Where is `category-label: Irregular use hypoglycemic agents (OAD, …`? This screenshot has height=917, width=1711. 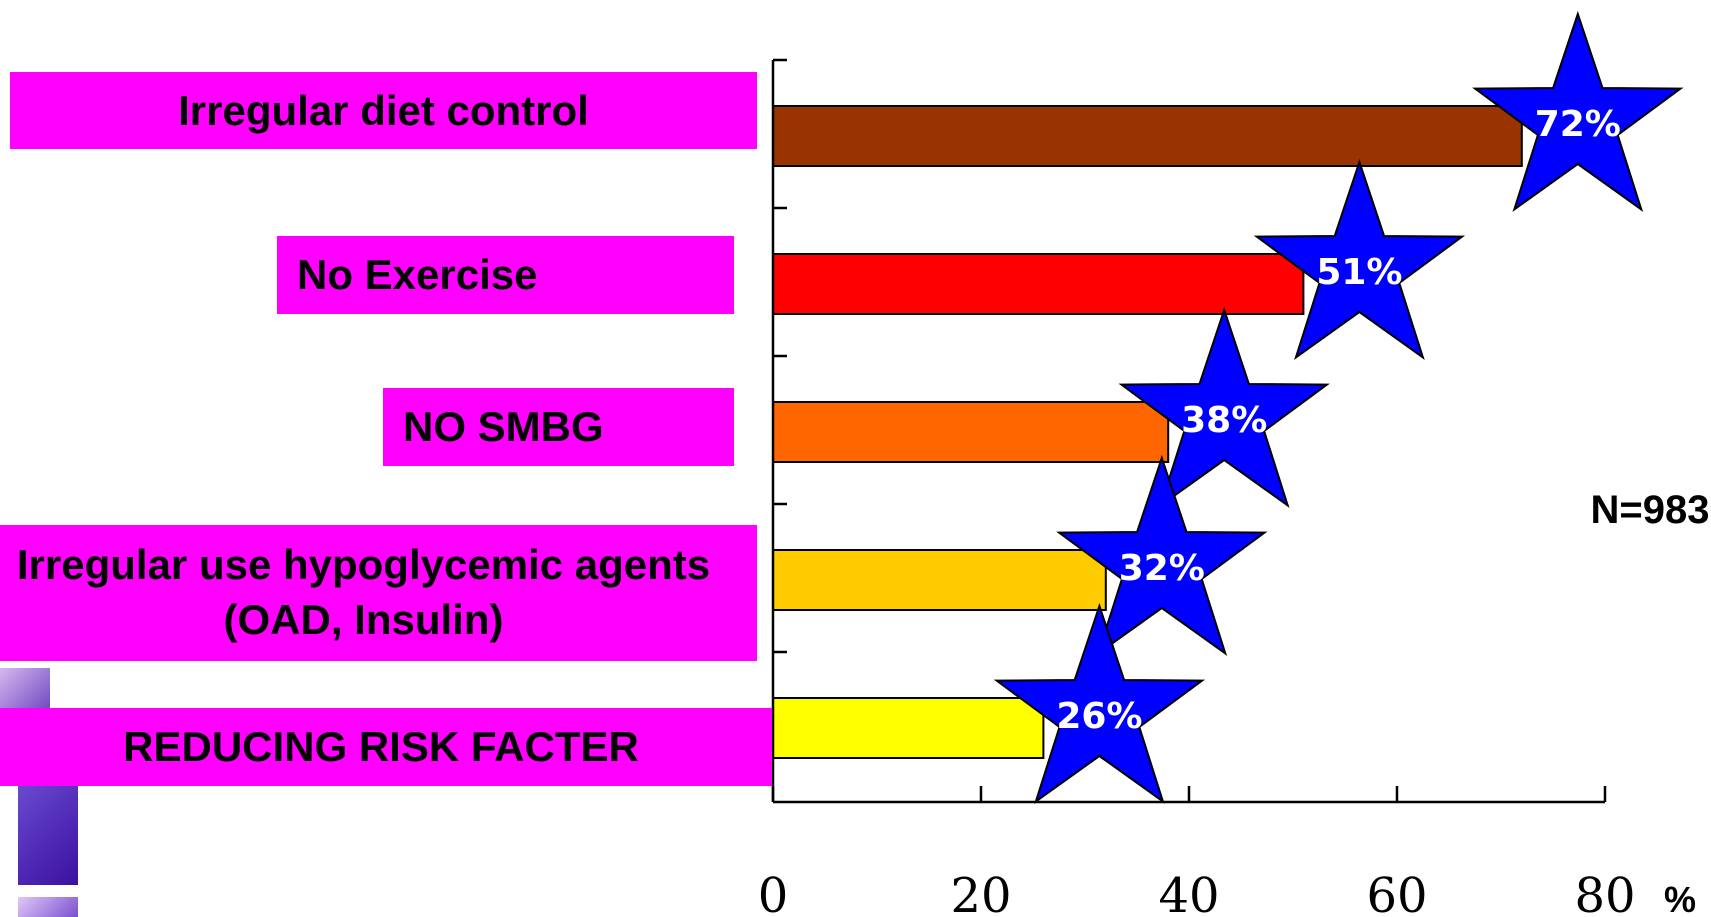 category-label: Irregular use hypoglycemic agents (OAD, … is located at coordinates (363, 592).